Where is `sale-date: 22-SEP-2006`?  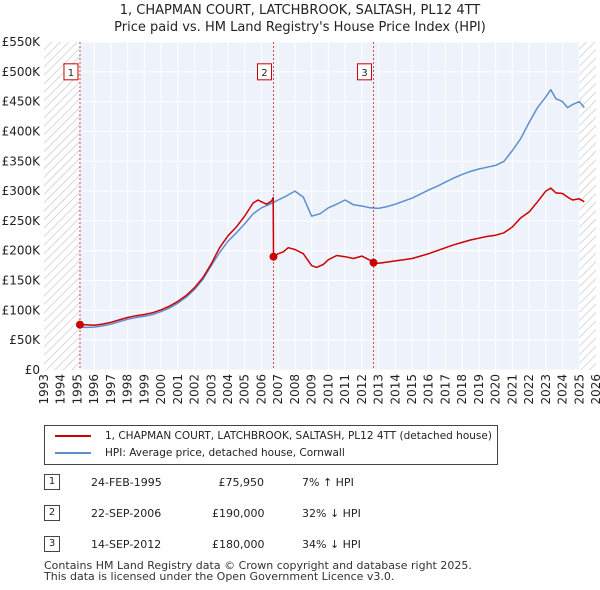
sale-date: 22-SEP-2006 is located at coordinates (126, 513).